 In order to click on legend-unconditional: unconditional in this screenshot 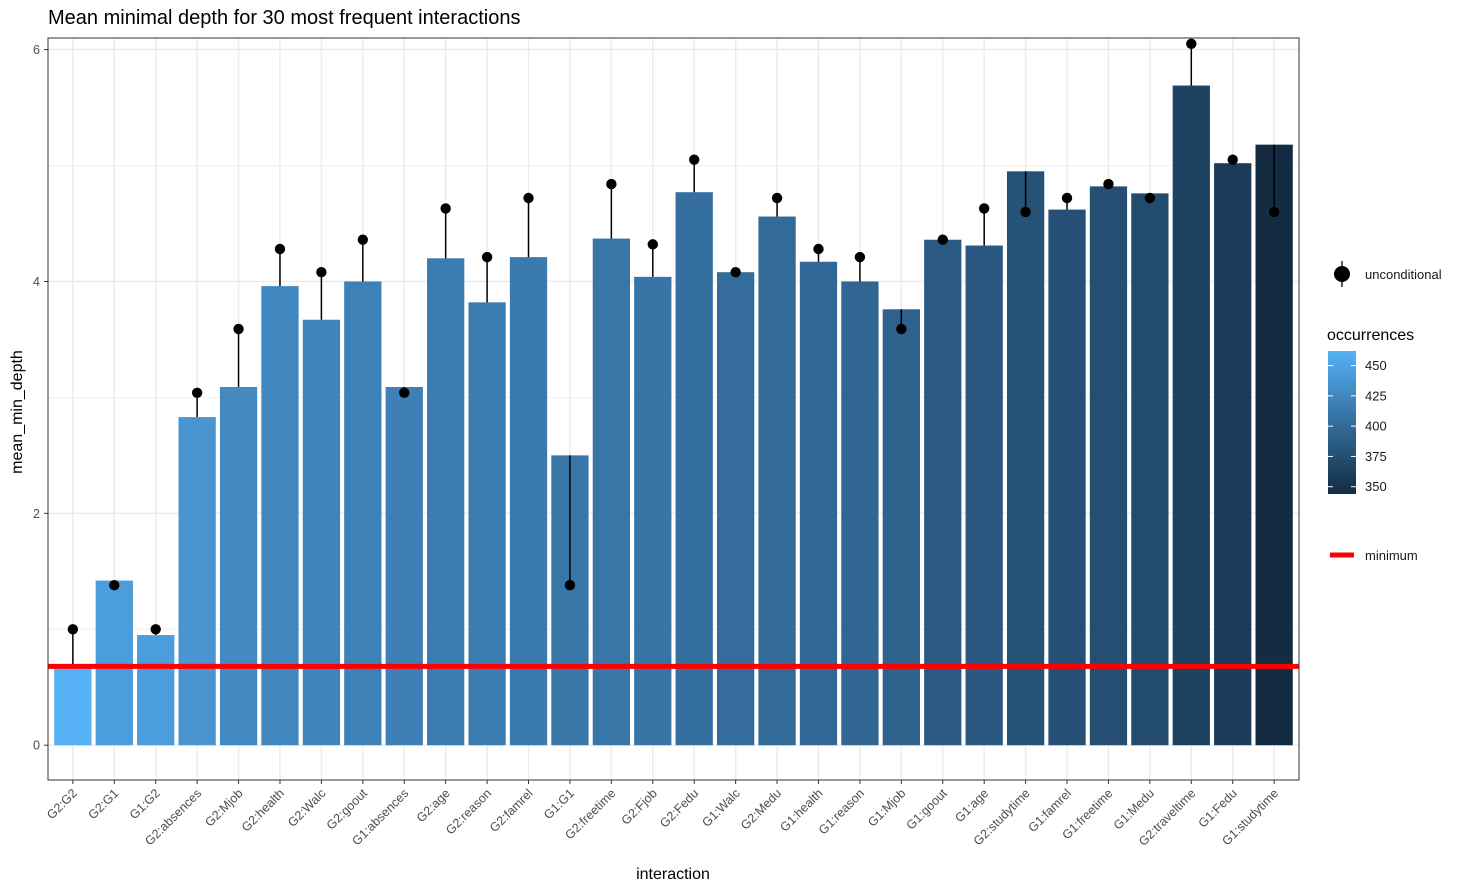, I will do `click(1388, 274)`.